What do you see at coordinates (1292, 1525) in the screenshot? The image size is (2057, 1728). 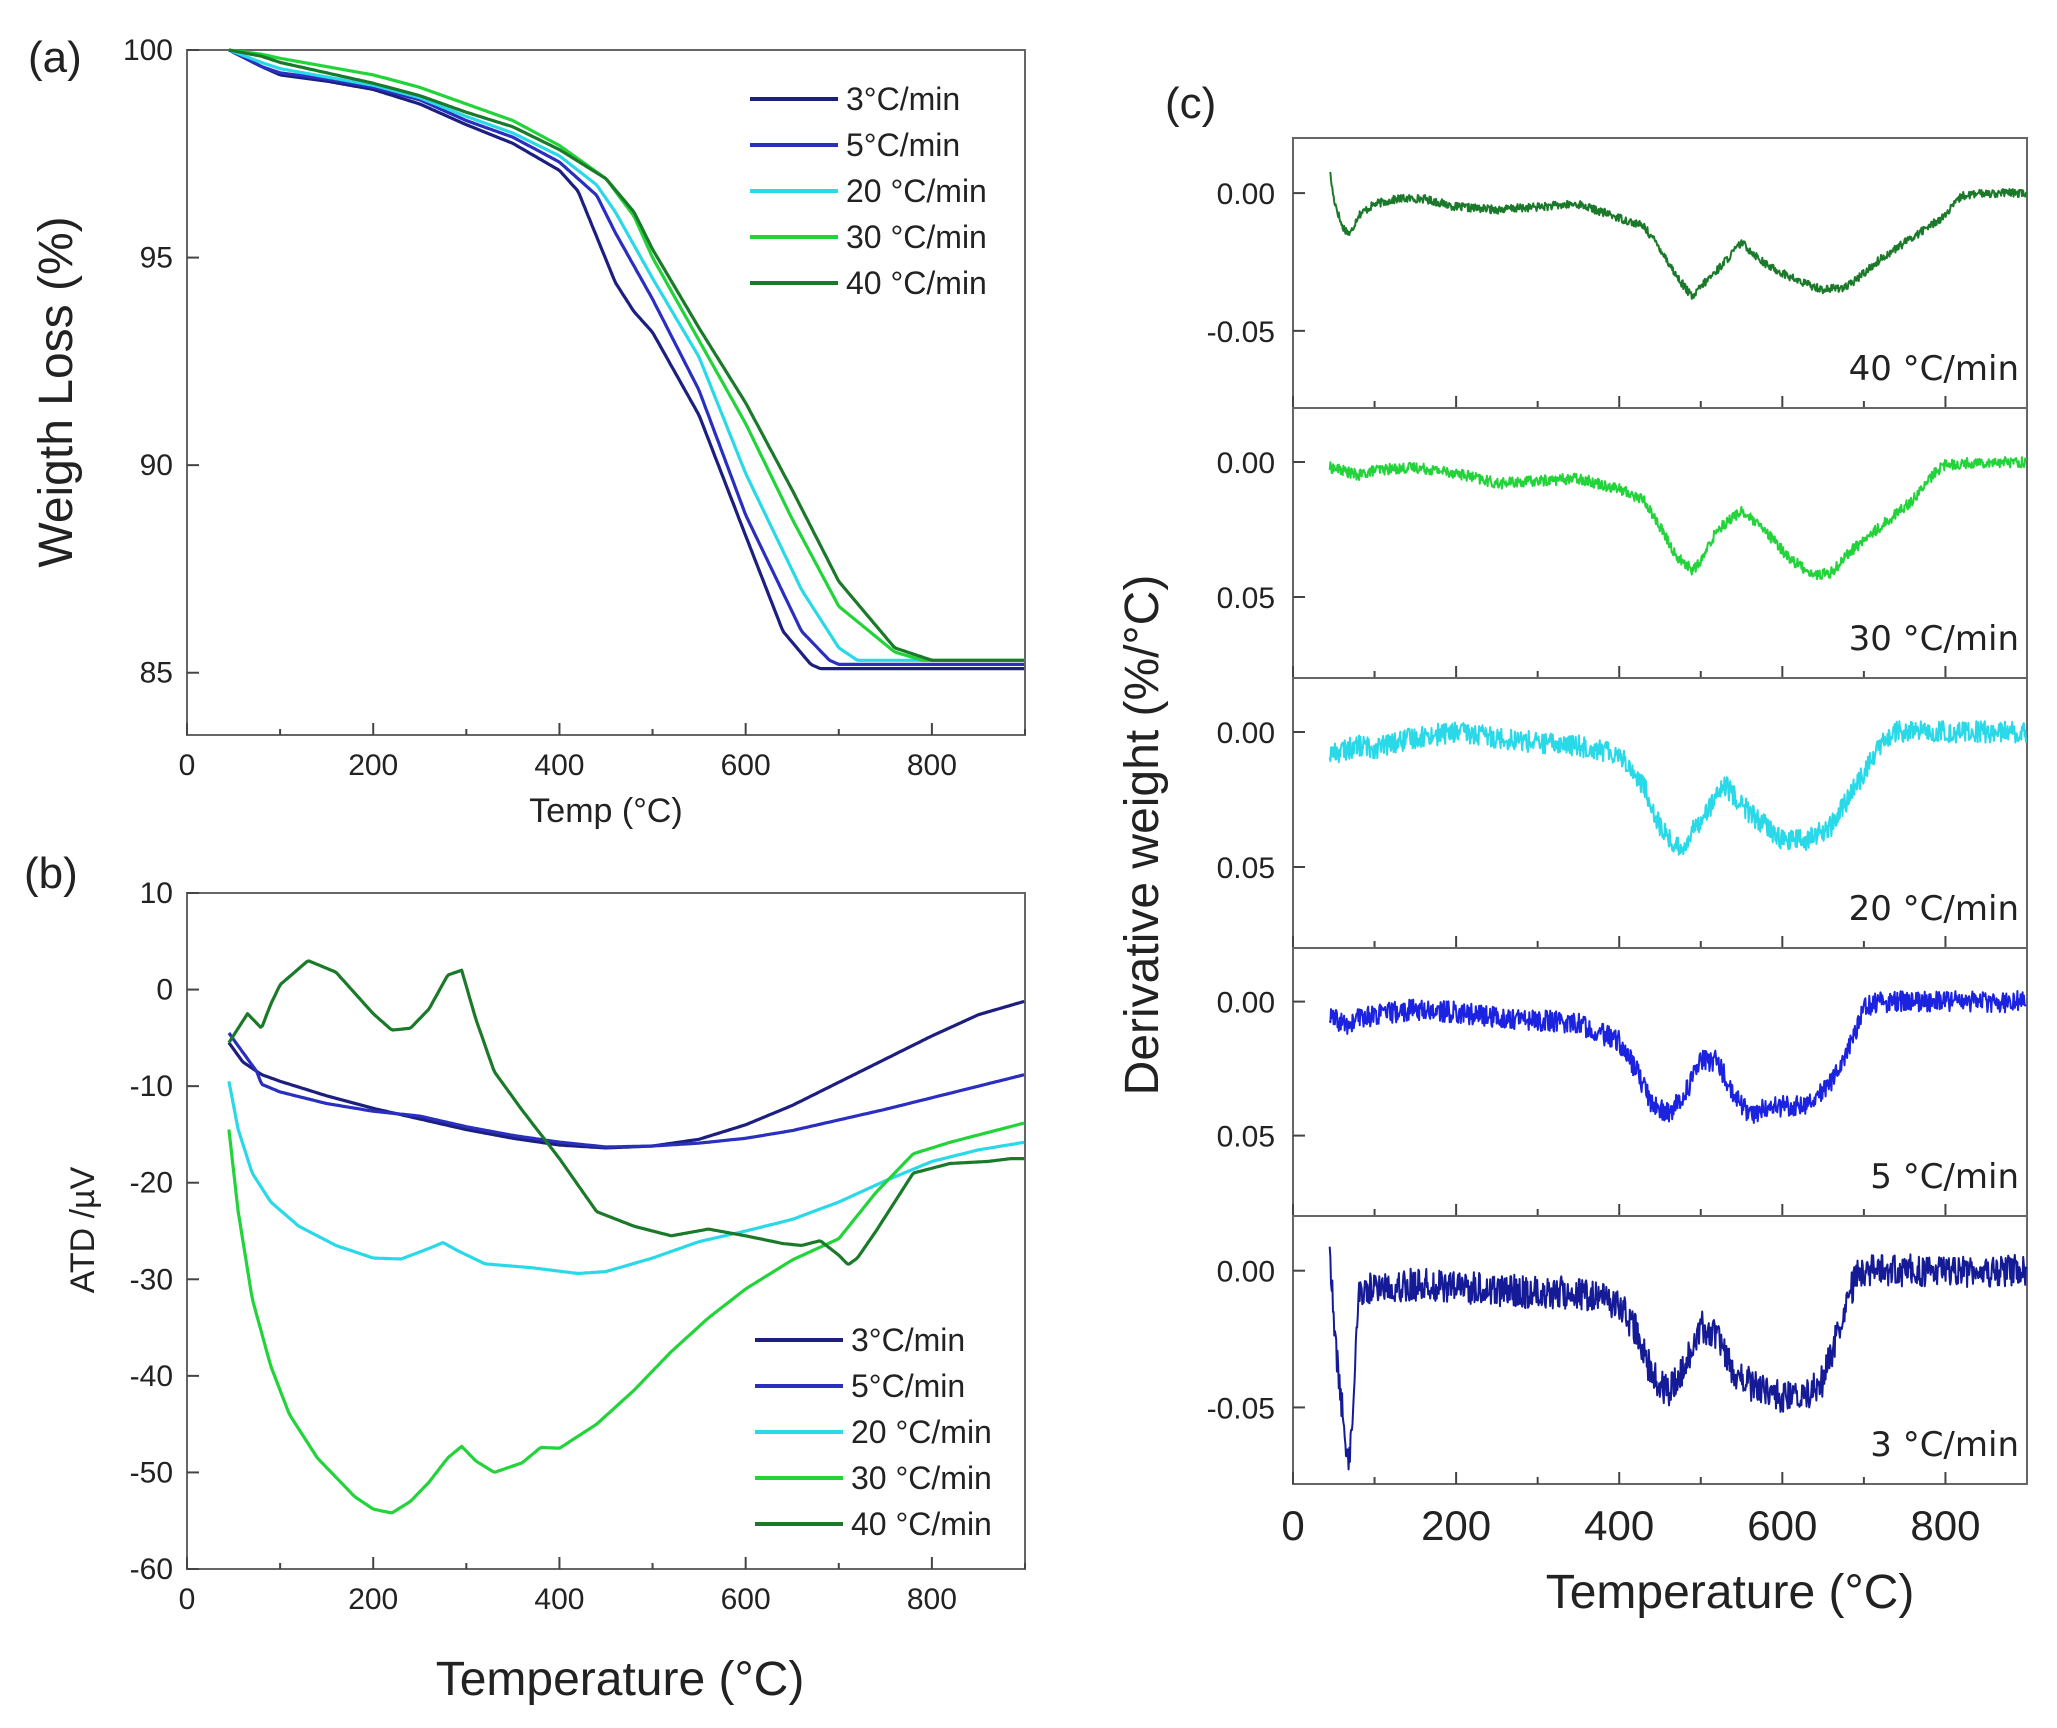 I see `panel-c-x-tick-label: 0` at bounding box center [1292, 1525].